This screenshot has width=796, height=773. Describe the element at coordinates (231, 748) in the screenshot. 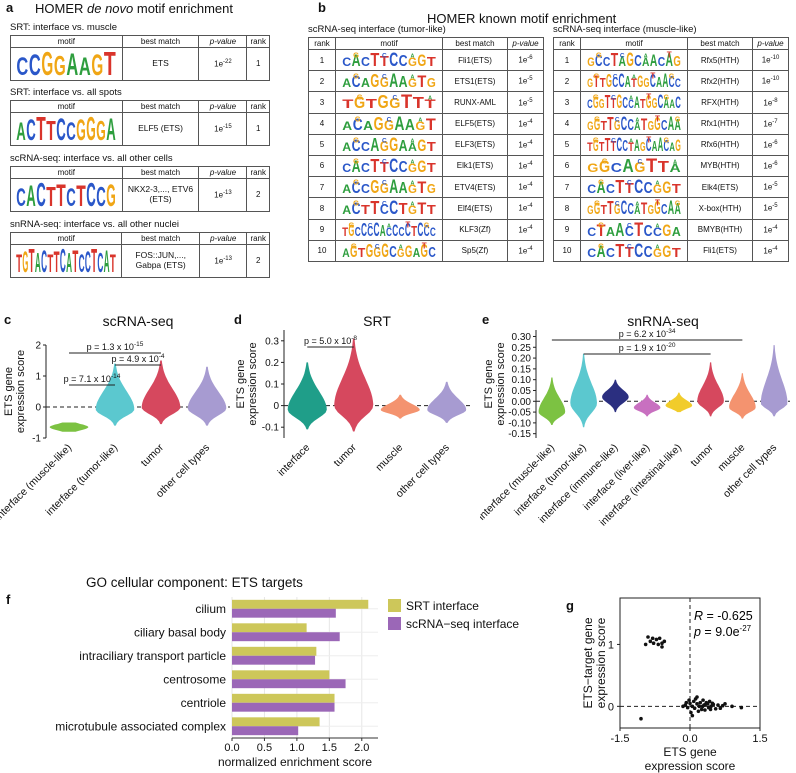

I see `x-tick-label: 0.0` at that location.